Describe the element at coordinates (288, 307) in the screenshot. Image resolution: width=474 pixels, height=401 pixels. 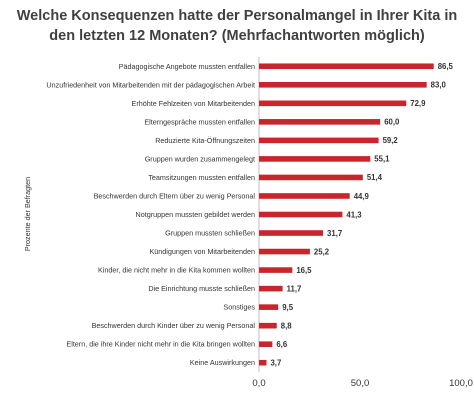
I see `value-label-14: 9,5` at that location.